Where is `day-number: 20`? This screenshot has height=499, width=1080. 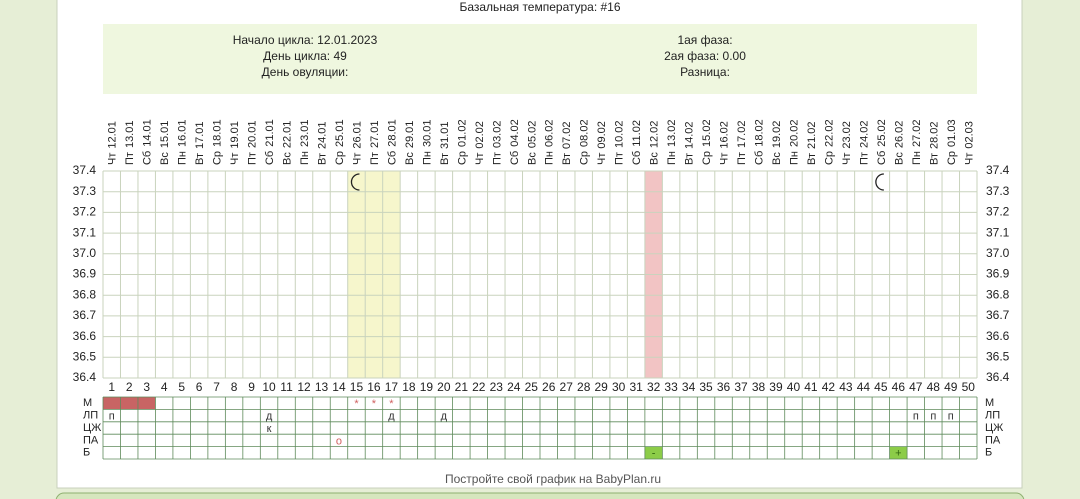
day-number: 20 is located at coordinates (444, 387).